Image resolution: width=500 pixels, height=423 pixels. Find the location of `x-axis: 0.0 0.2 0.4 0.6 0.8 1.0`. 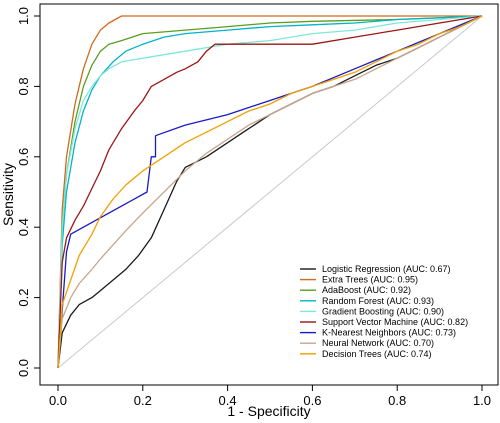

x-axis: 0.0 0.2 0.4 0.6 0.8 1.0 is located at coordinates (270, 396).